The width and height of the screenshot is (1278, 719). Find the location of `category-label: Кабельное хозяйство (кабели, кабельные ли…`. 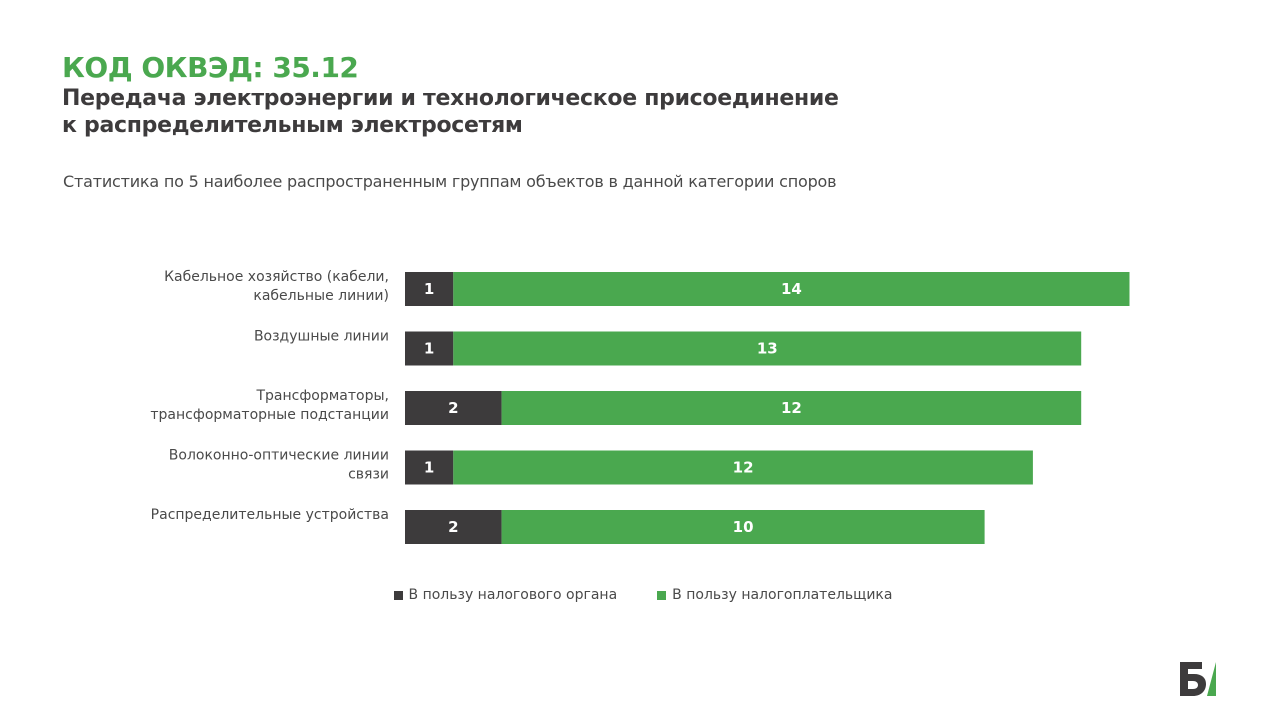

category-label: Кабельное хозяйство (кабели, кабельные ли… is located at coordinates (276, 286).